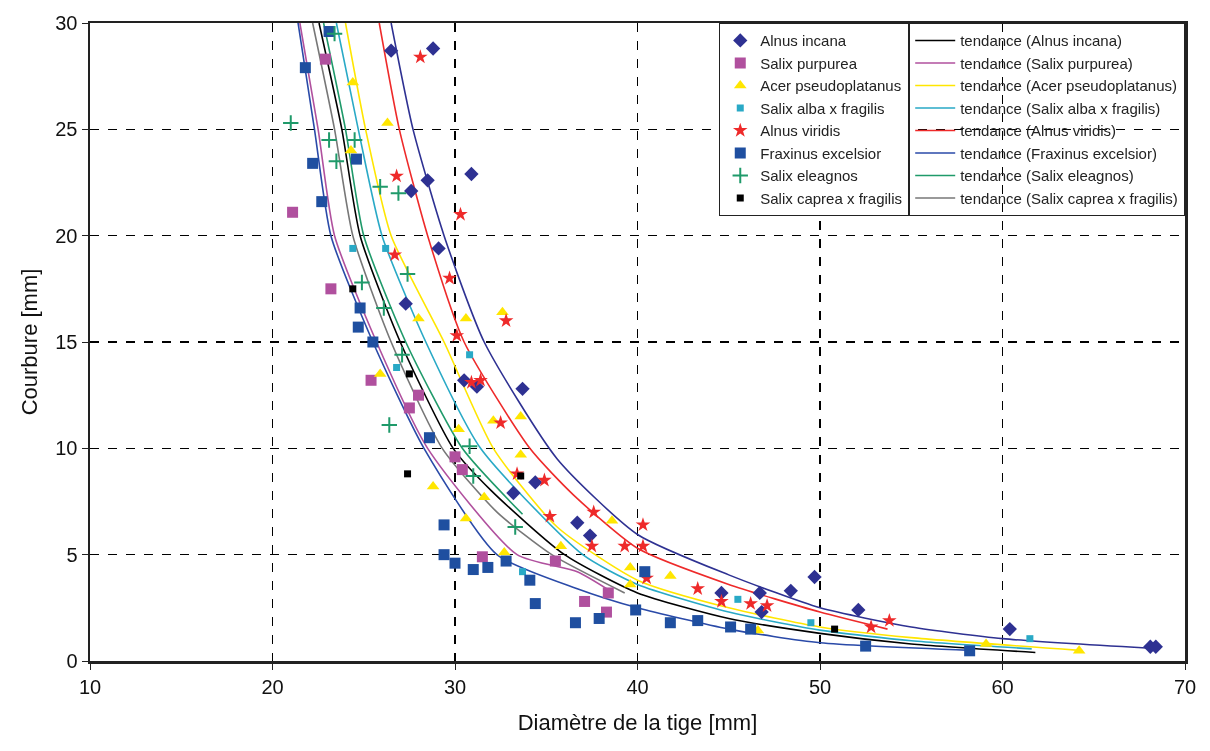 The width and height of the screenshot is (1210, 751). What do you see at coordinates (637, 686) in the screenshot?
I see `x-tick-label: 40` at bounding box center [637, 686].